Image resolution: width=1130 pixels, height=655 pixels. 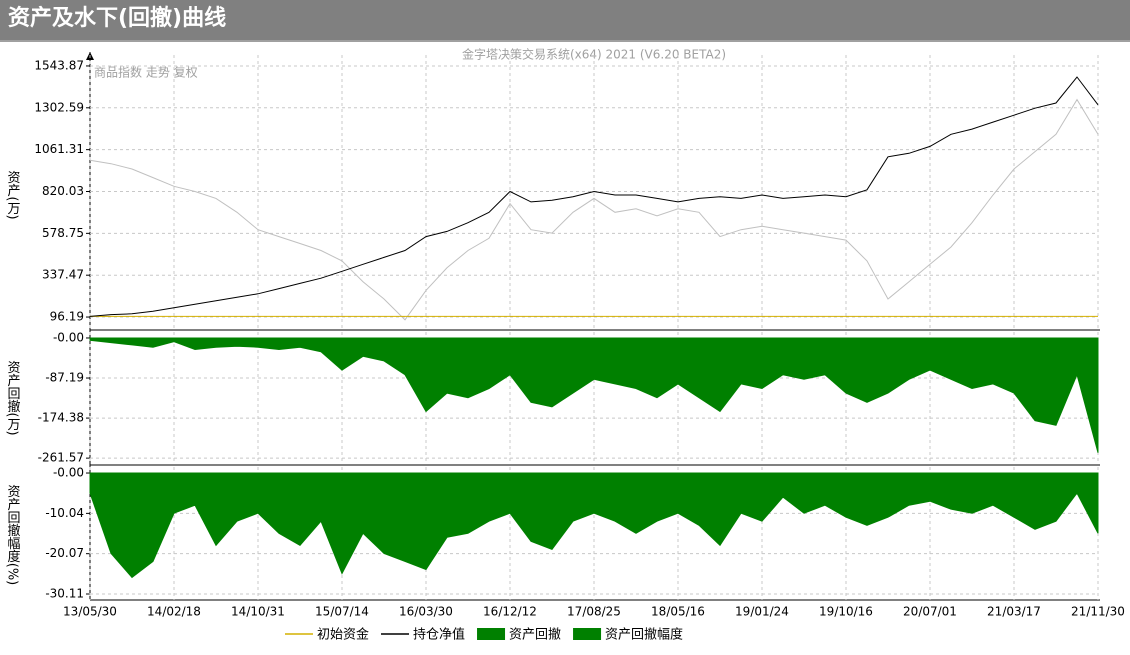 I want to click on y-axis-title: 资产回撤(万), so click(x=13, y=397).